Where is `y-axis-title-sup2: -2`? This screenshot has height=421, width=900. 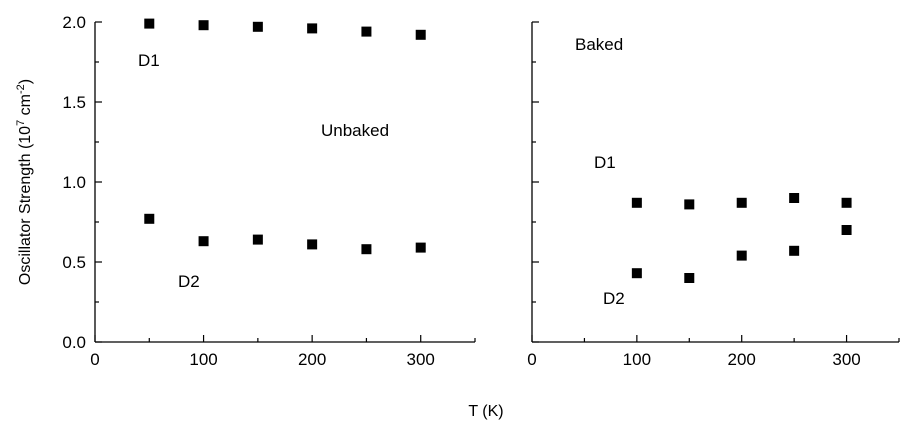 y-axis-title-sup2: -2 is located at coordinates (21, 89).